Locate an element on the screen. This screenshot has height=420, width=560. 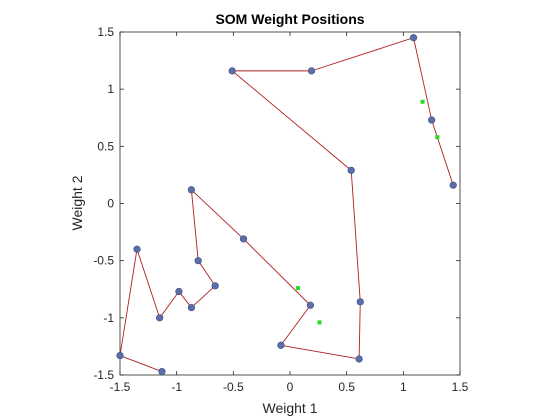
y-tick-label: 0.5 is located at coordinates (105, 146).